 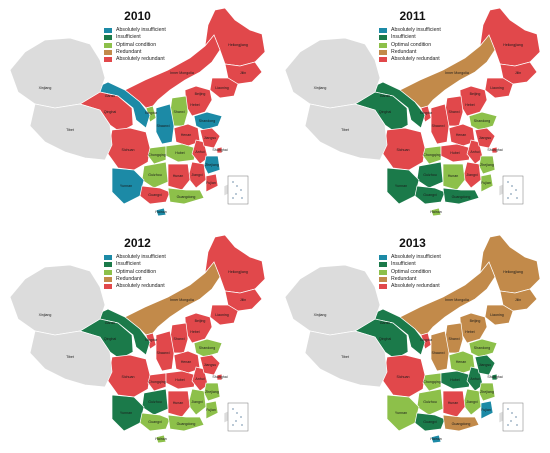 What do you see at coordinates (403, 37) in the screenshot?
I see `legend-label: Insufficient` at bounding box center [403, 37].